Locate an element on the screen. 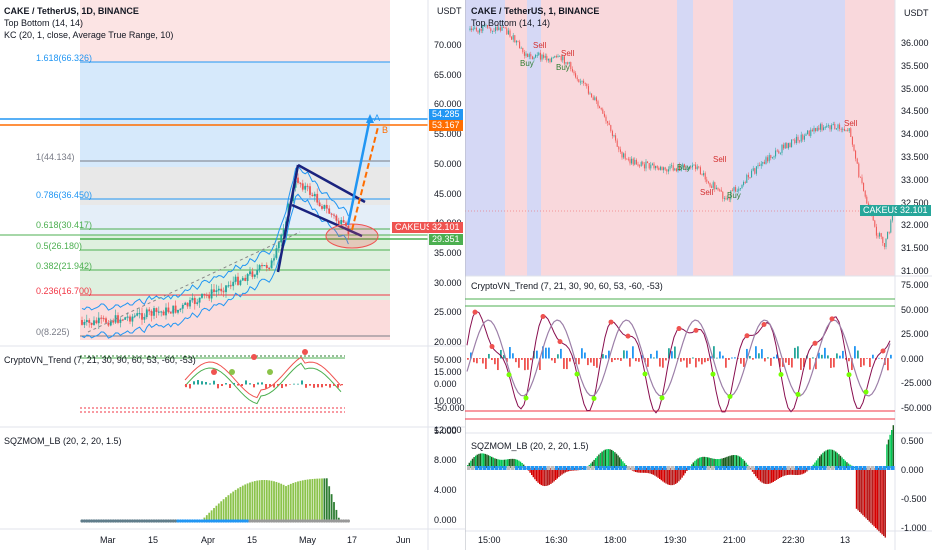  sqz-tick: 8.000 is located at coordinates (445, 460).